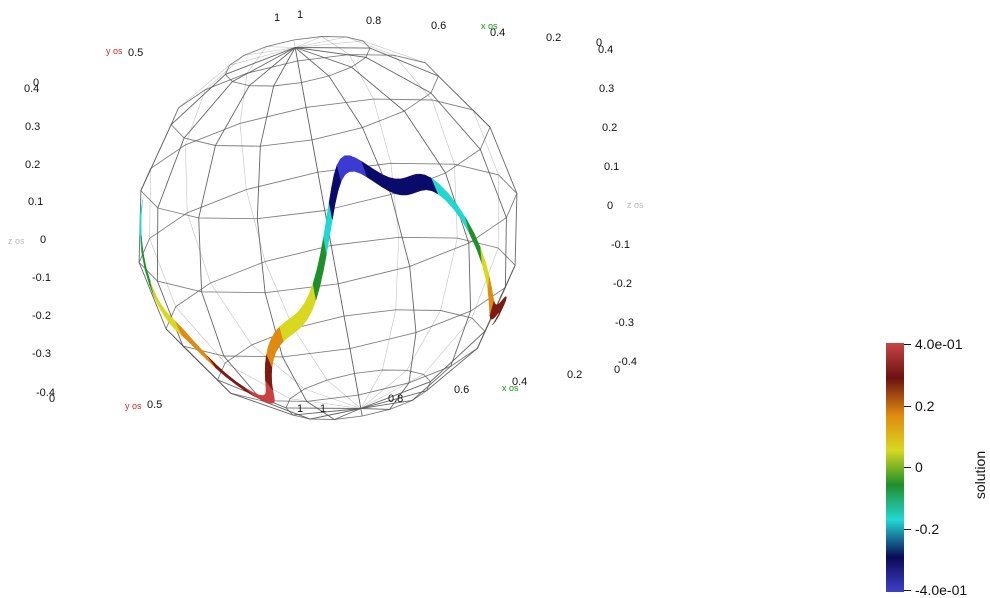 The width and height of the screenshot is (990, 598). I want to click on right-z-tick: 0, so click(610, 206).